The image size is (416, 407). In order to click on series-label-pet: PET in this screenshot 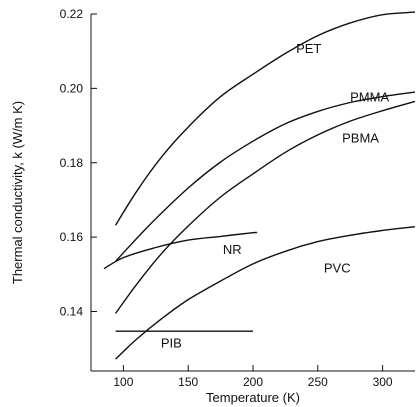, I will do `click(308, 48)`.